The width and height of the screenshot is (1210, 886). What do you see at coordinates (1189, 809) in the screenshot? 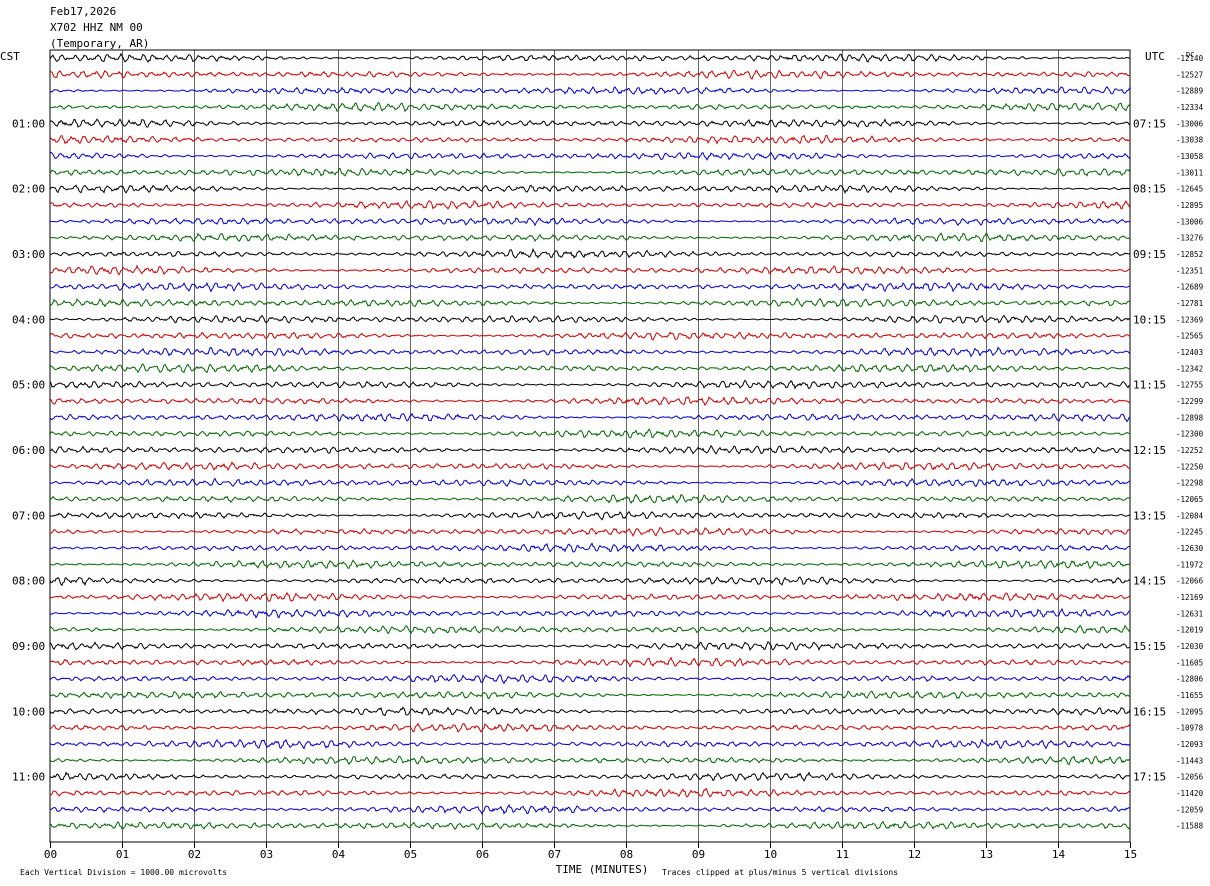
I see `dc-offset-label: -12059` at bounding box center [1189, 809].